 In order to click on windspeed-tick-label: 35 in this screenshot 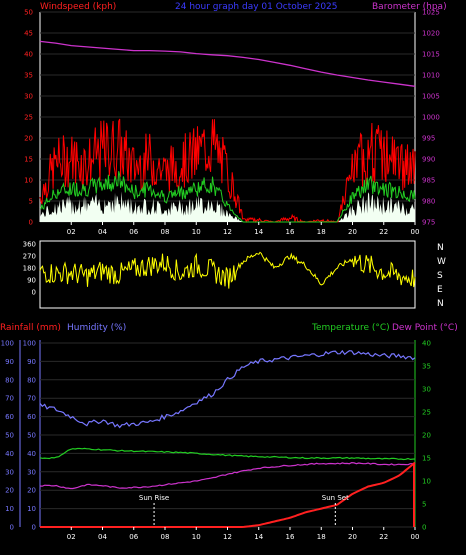, I will do `click(28, 76)`.